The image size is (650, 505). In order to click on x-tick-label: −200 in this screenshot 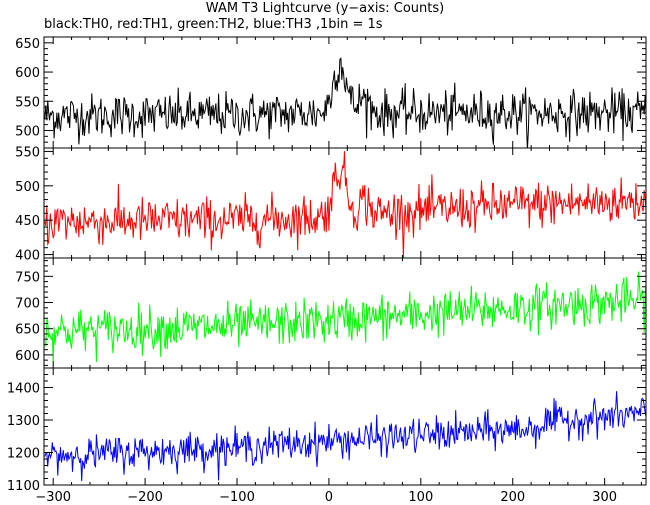, I will do `click(145, 497)`.